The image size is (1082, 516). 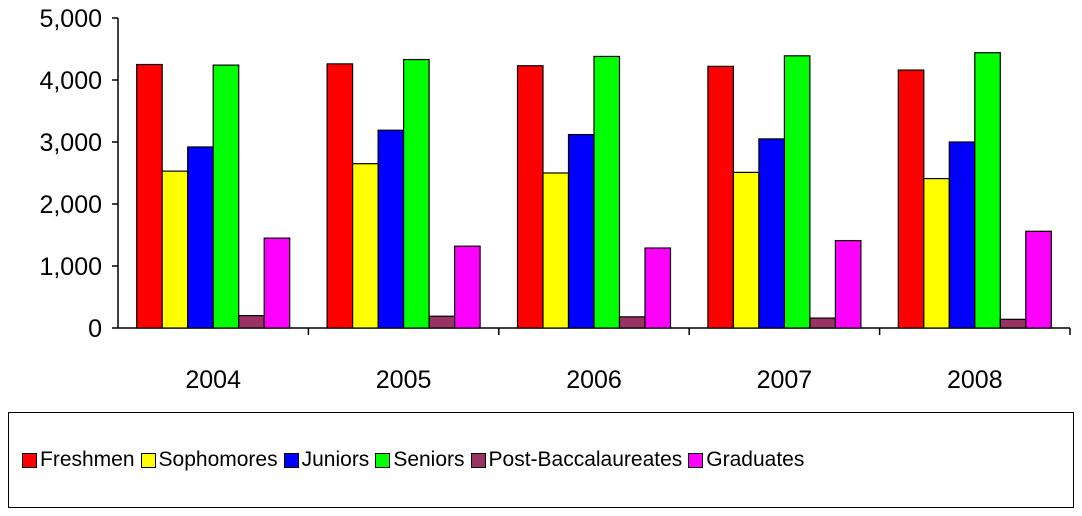 I want to click on bar-post-baccalaureates-2008, so click(x=1013, y=323).